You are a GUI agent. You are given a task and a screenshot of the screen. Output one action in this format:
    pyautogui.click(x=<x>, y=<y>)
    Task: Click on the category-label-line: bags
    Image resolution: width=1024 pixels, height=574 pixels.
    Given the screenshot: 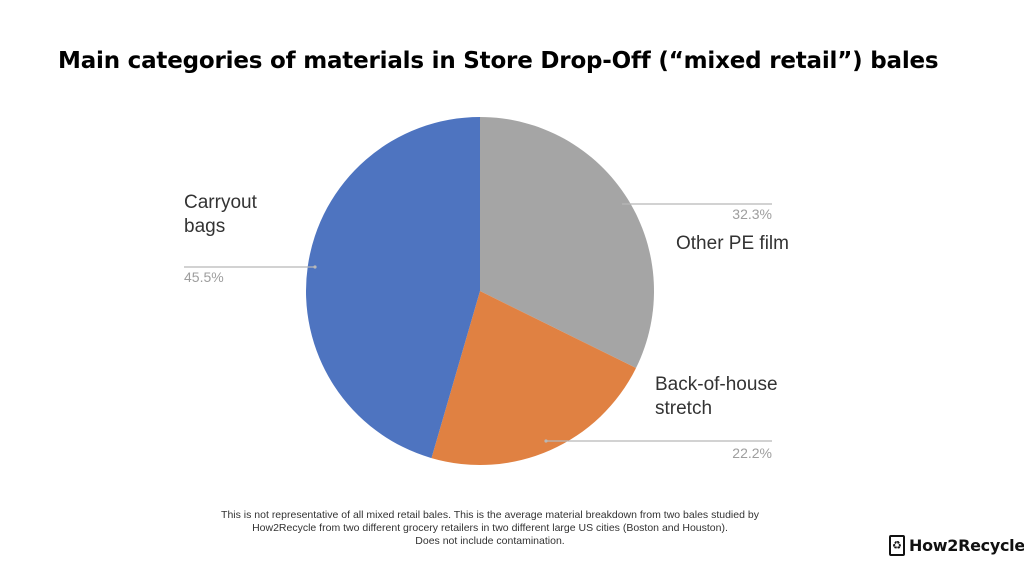 What is the action you would take?
    pyautogui.click(x=204, y=226)
    